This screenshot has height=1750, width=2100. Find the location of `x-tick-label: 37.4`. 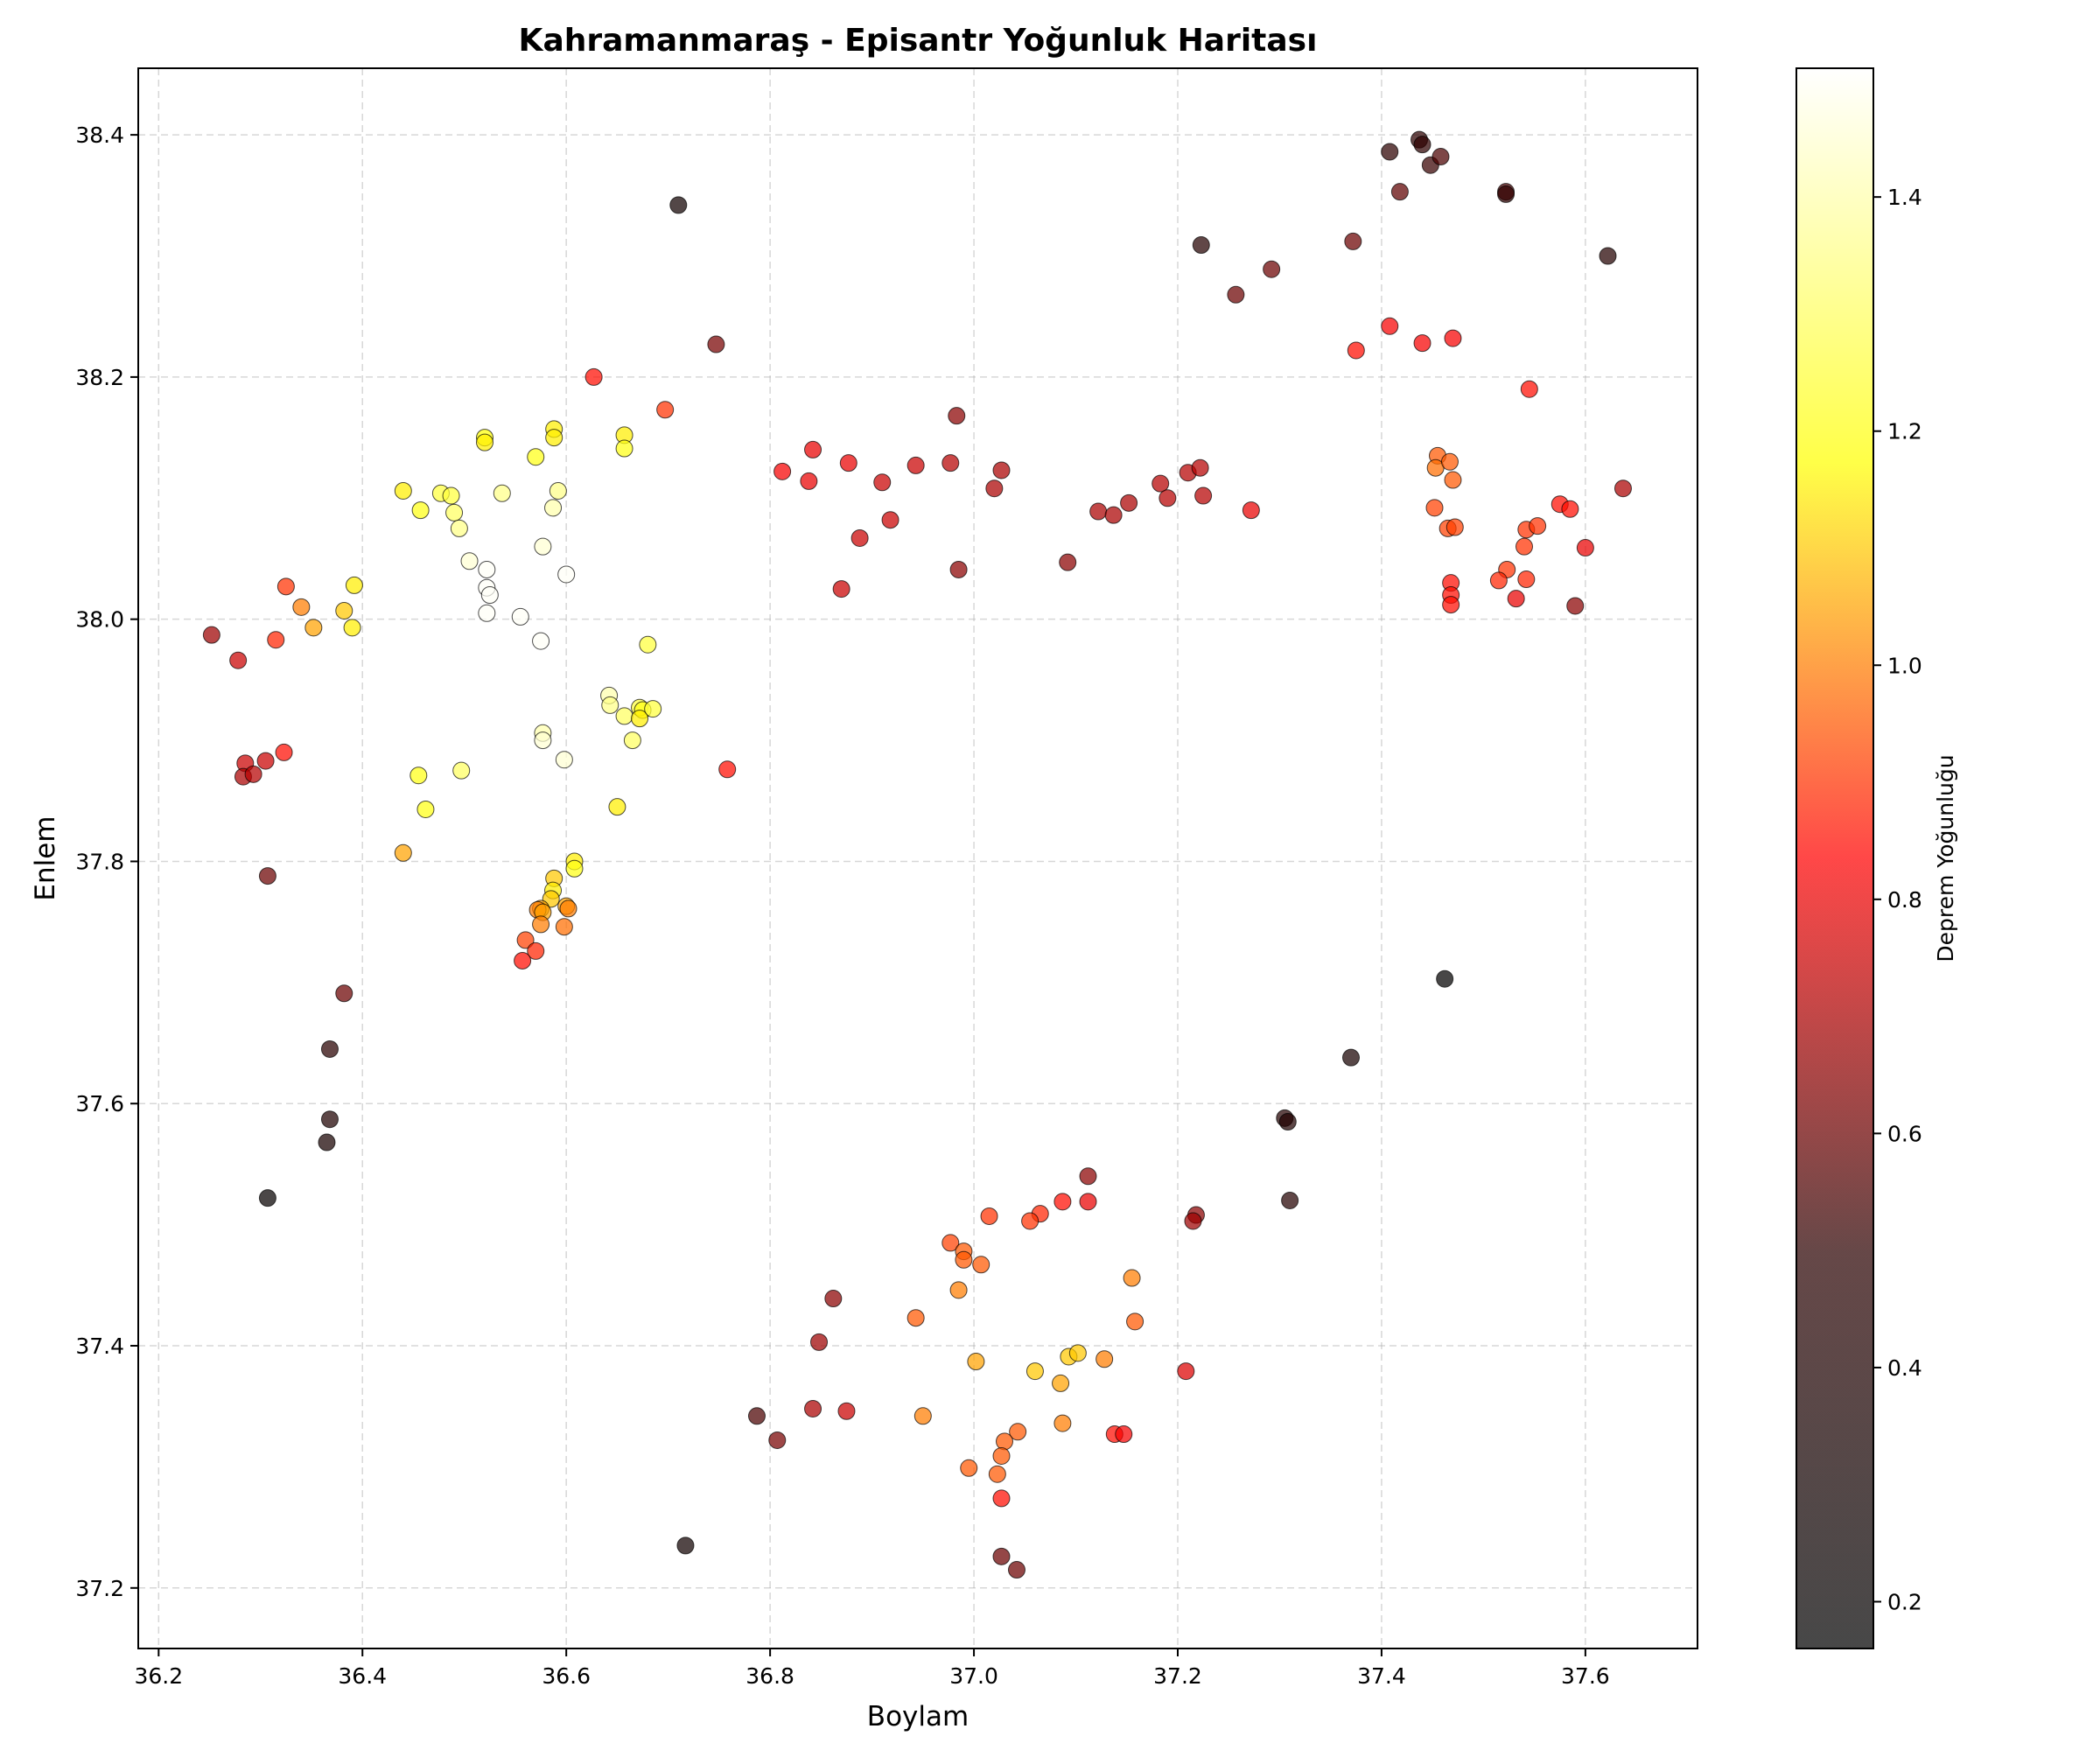

x-tick-label: 37.4 is located at coordinates (1381, 1676).